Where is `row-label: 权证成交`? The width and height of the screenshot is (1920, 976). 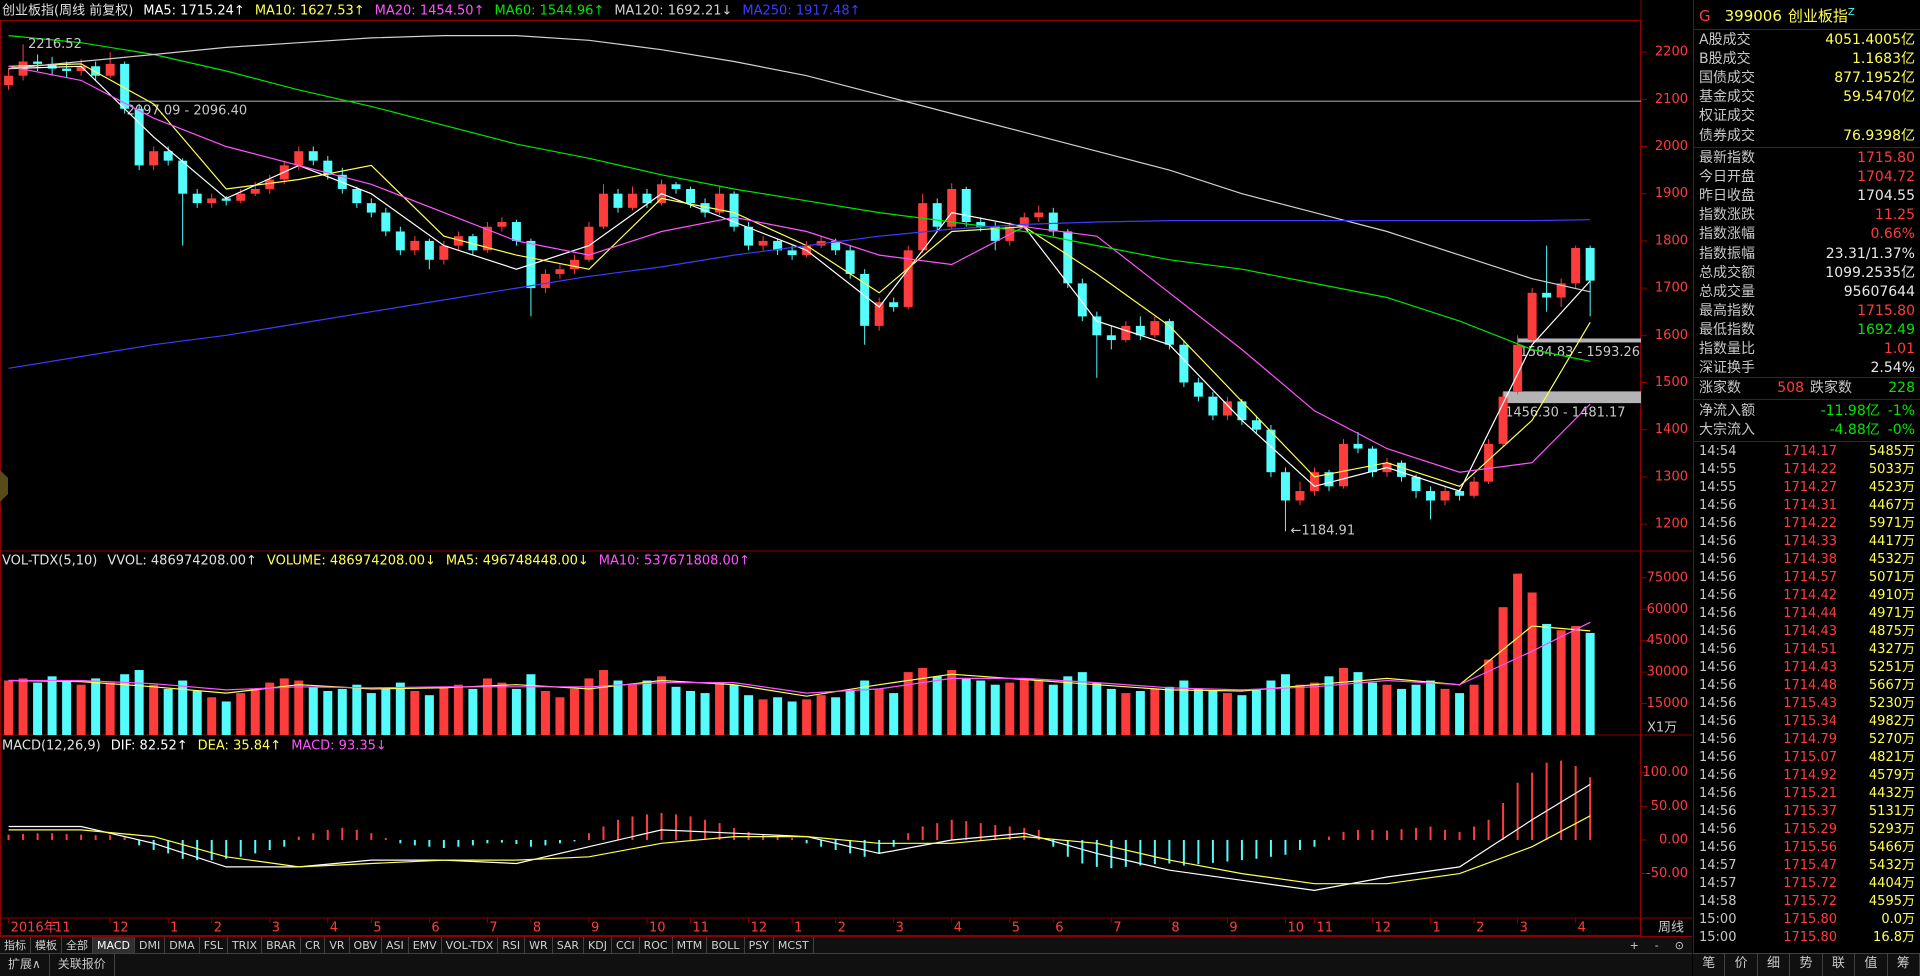 row-label: 权证成交 is located at coordinates (1727, 116).